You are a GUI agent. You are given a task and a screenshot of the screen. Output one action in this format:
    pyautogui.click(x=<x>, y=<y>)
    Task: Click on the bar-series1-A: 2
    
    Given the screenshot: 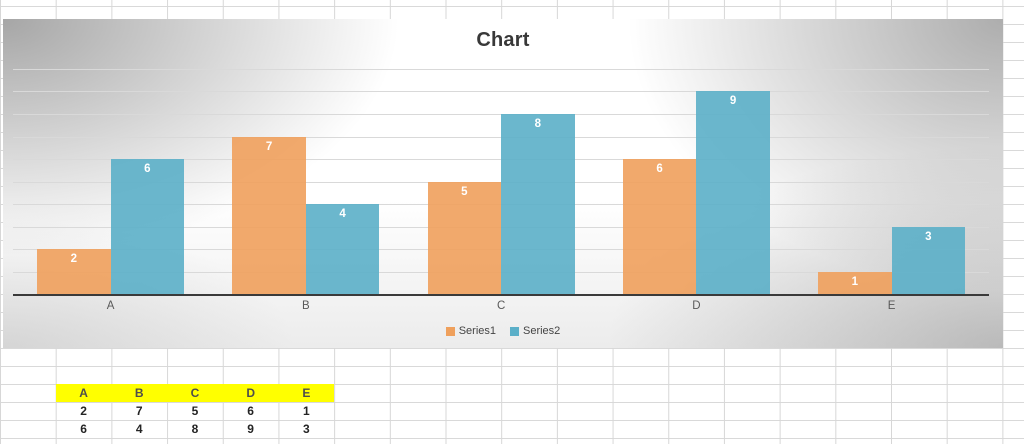 What is the action you would take?
    pyautogui.click(x=74, y=272)
    